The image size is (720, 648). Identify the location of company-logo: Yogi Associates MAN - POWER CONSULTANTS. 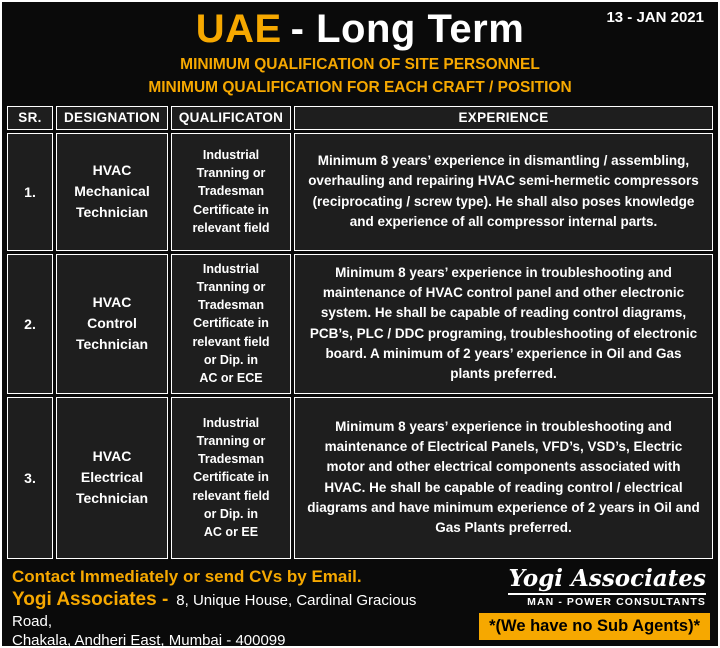
(609, 586).